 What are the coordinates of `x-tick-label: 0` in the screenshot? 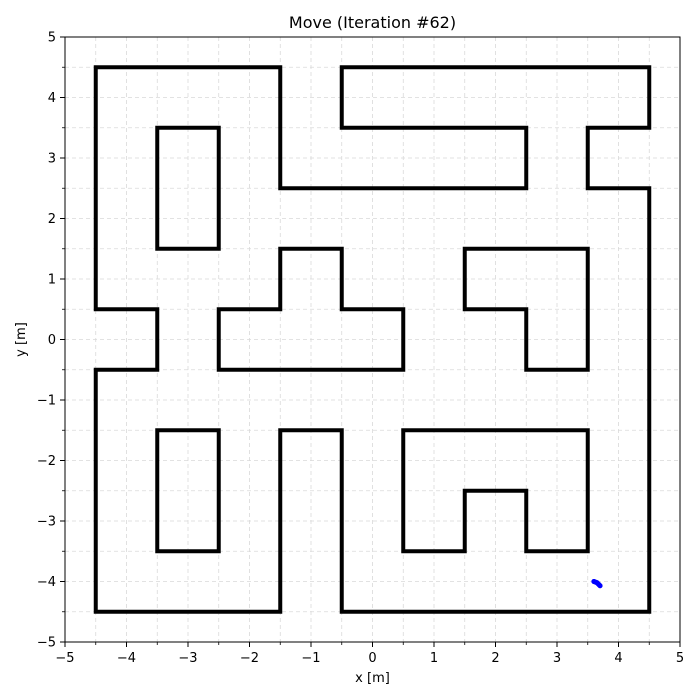 It's located at (372, 658).